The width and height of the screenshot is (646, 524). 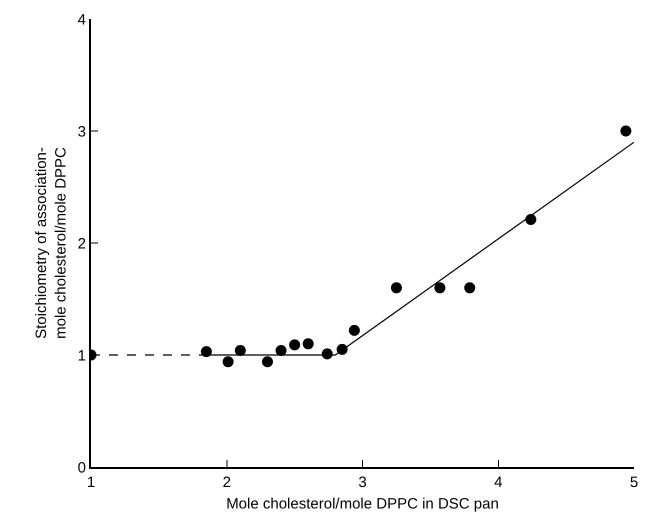 What do you see at coordinates (634, 482) in the screenshot?
I see `x-tick-label: 5` at bounding box center [634, 482].